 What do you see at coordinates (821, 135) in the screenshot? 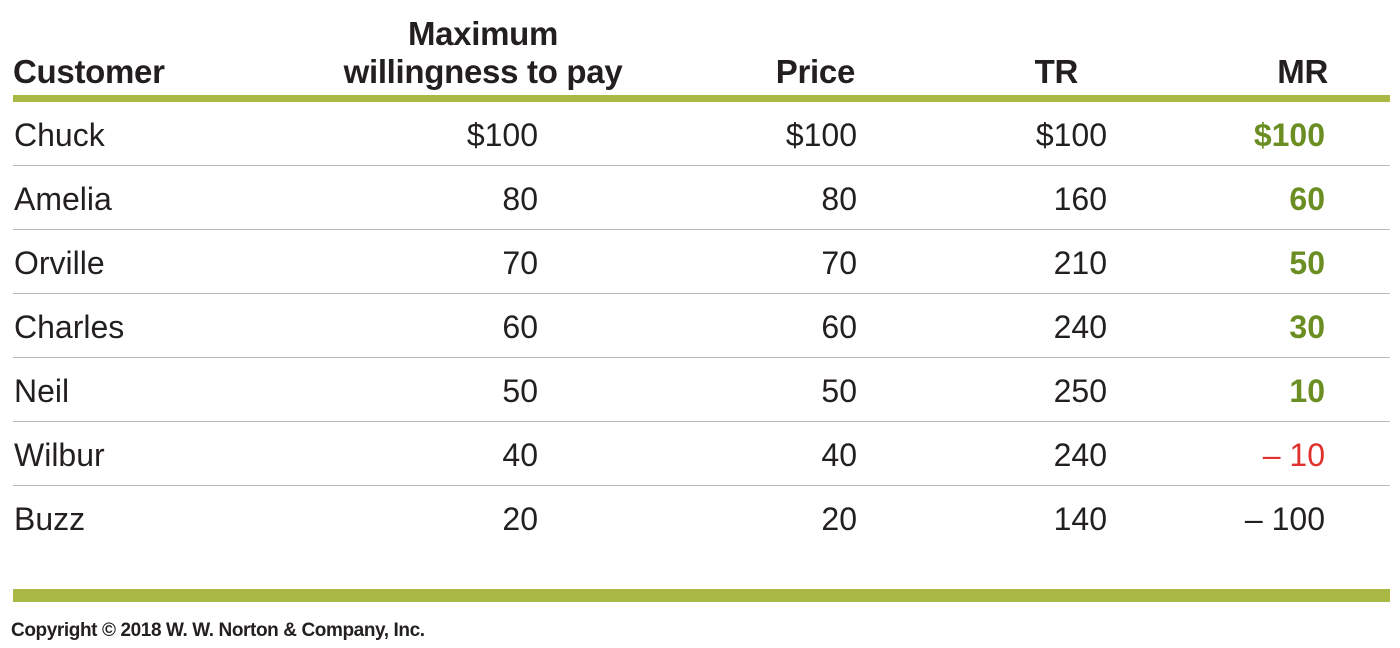
I see `cell-price: $100` at bounding box center [821, 135].